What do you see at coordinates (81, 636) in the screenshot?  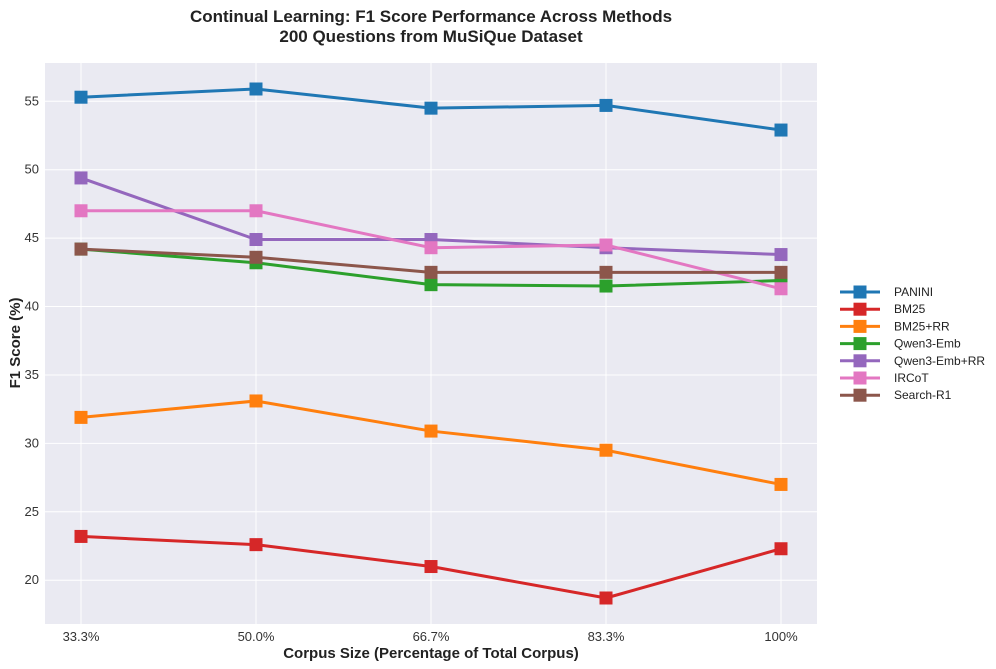 I see `x-tick-label: 33.3%` at bounding box center [81, 636].